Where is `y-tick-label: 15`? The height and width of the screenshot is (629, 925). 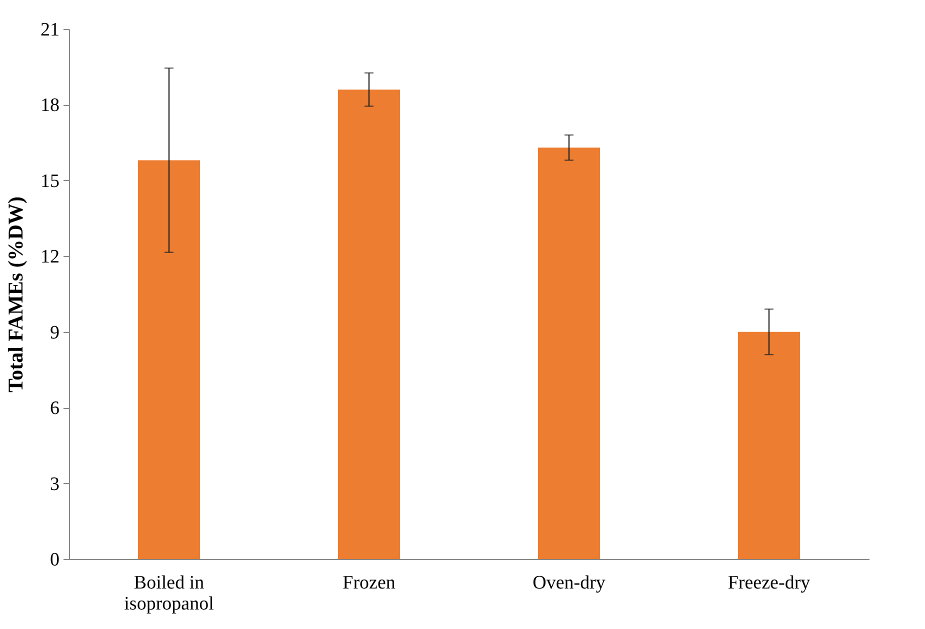 y-tick-label: 15 is located at coordinates (50, 181).